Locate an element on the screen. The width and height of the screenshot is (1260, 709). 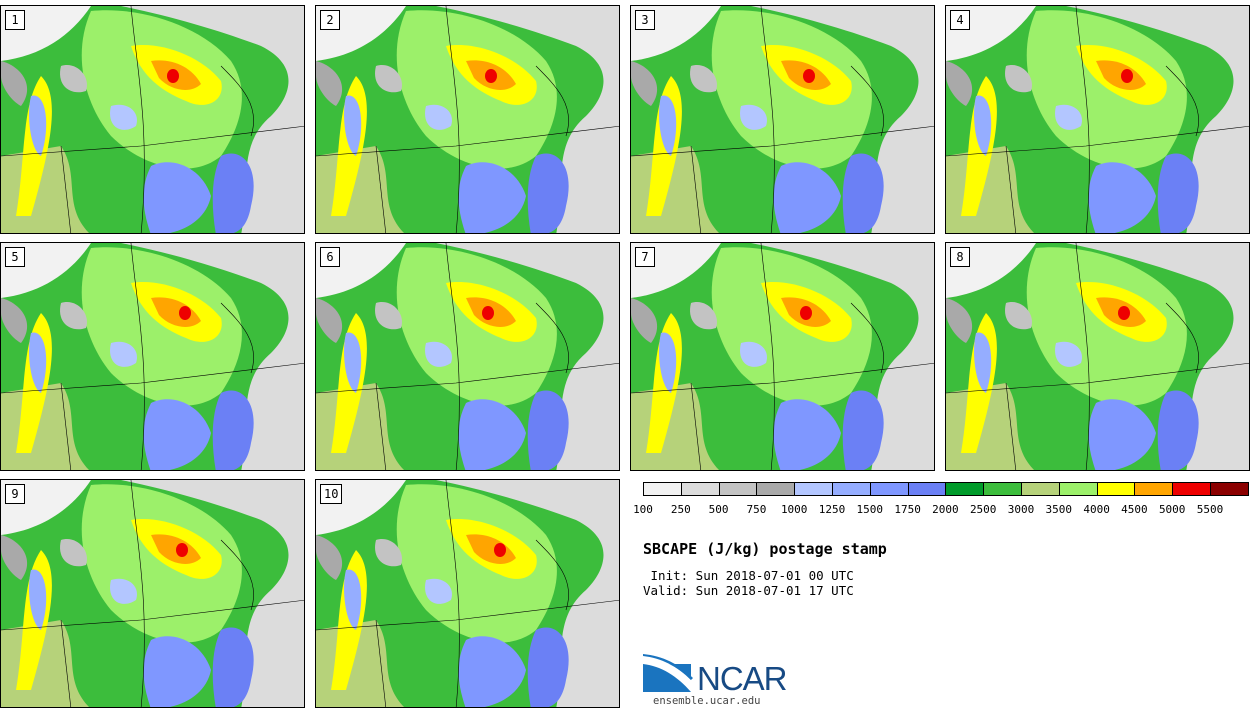
legend-tick-label: 250 is located at coordinates (680, 509).